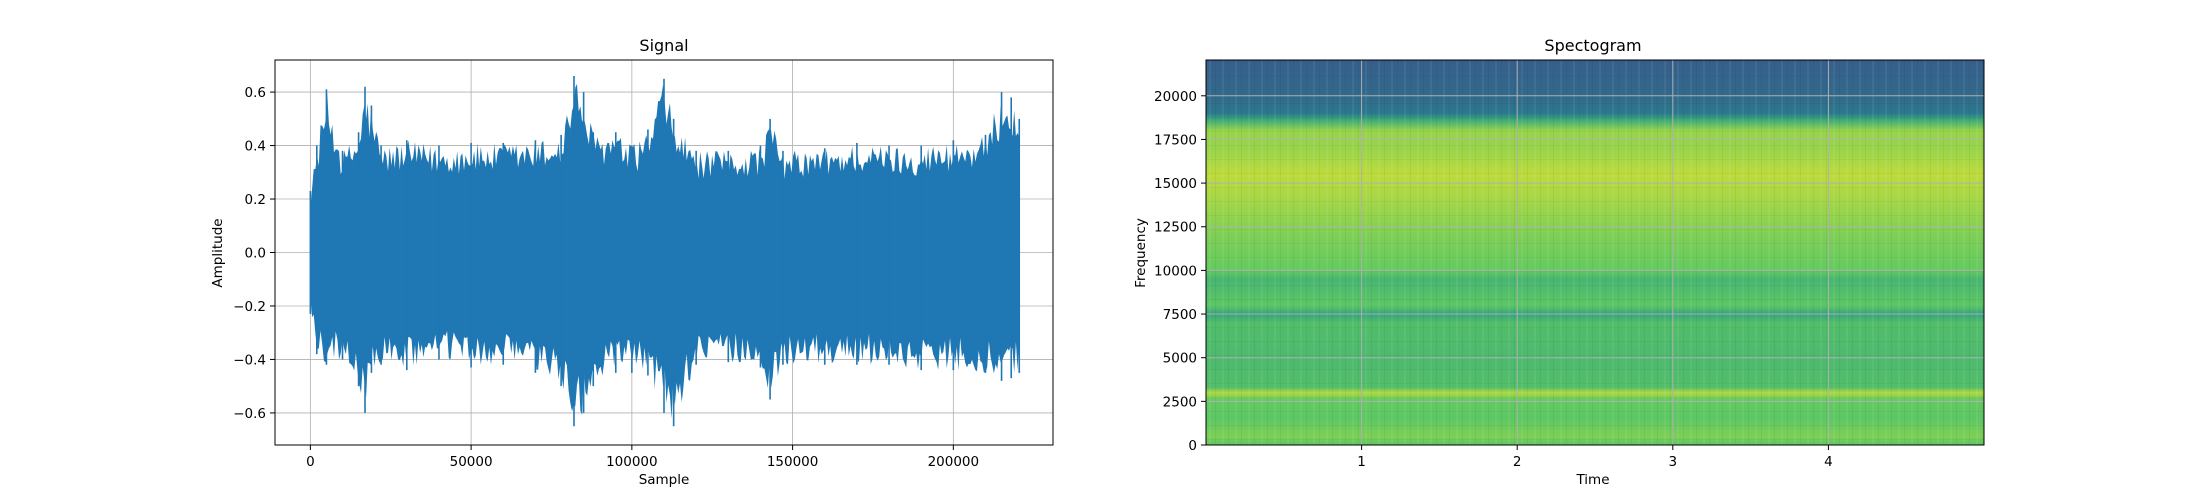 This screenshot has height=500, width=2200. I want to click on signal-x-tick-label: 100000, so click(632, 462).